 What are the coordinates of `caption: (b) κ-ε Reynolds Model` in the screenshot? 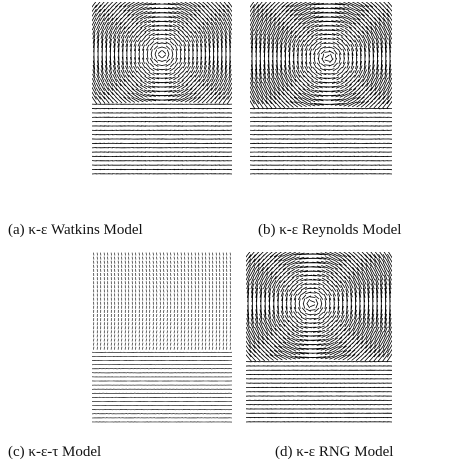 It's located at (330, 230).